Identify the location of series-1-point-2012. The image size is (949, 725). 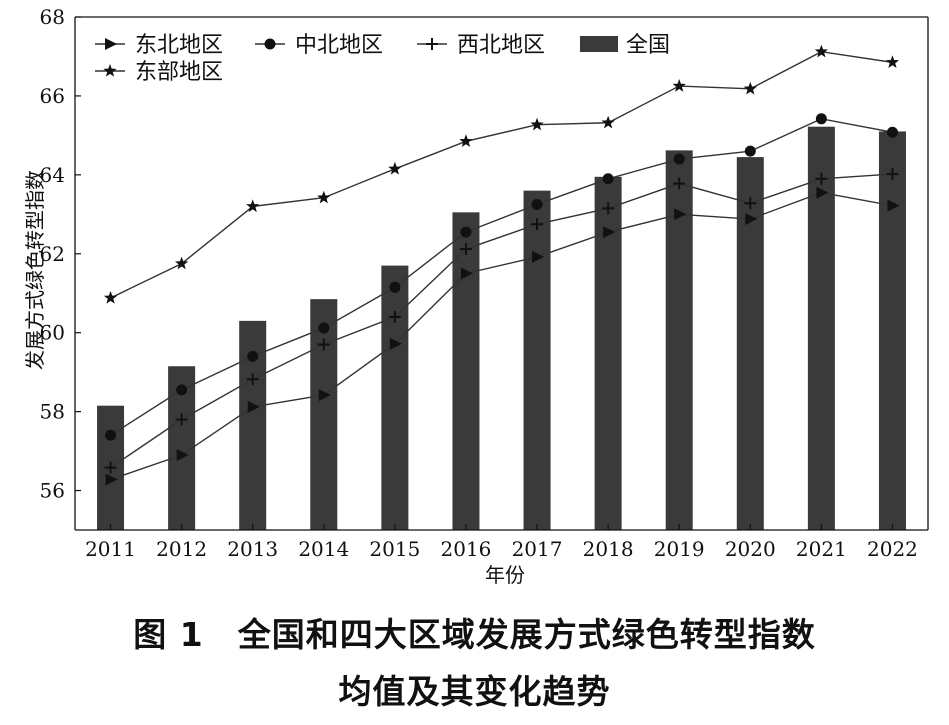
(182, 390).